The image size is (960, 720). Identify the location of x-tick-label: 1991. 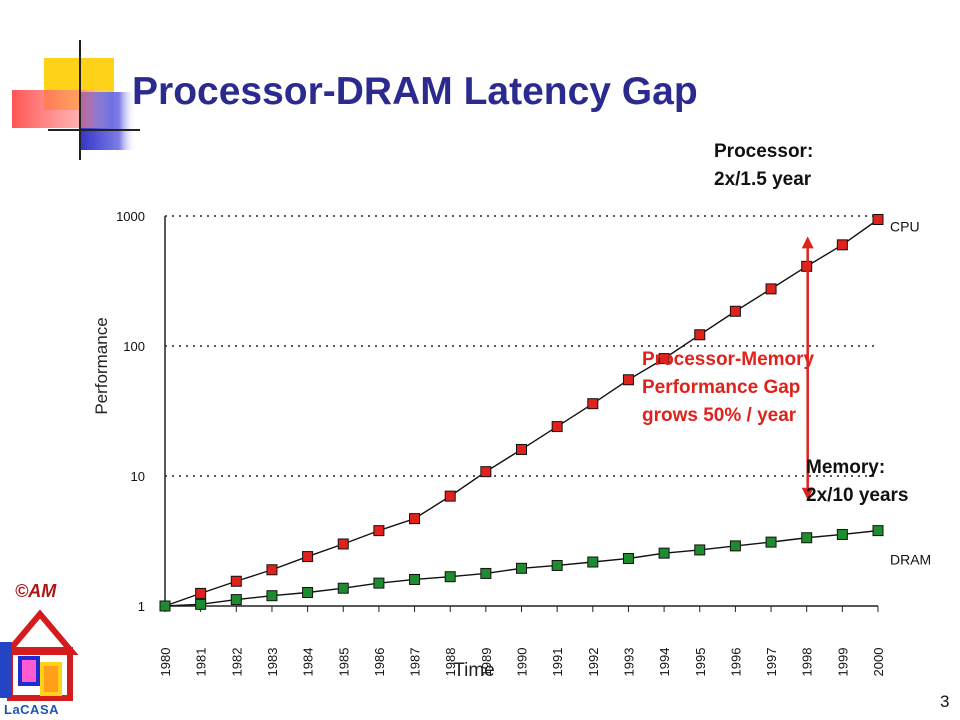
(557, 662).